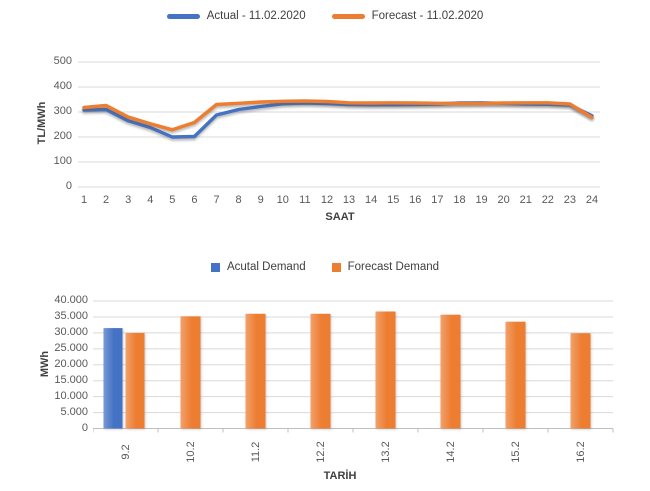 The width and height of the screenshot is (650, 491). What do you see at coordinates (71, 315) in the screenshot?
I see `bar-y-tick-label: 35.000` at bounding box center [71, 315].